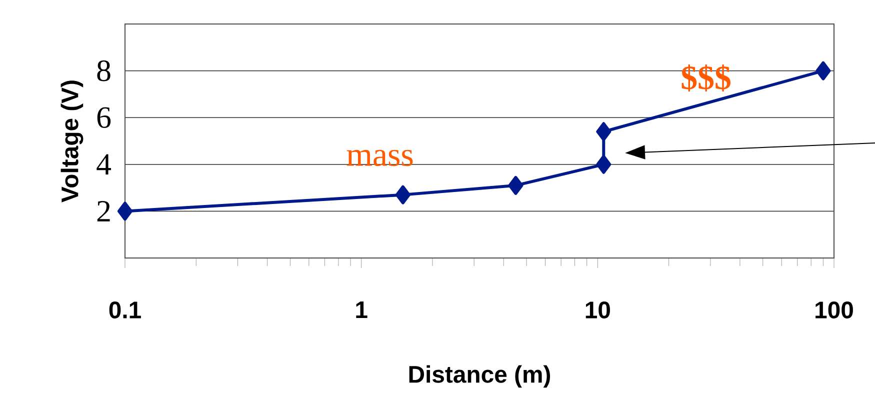  Describe the element at coordinates (103, 71) in the screenshot. I see `y-tick-label: 8` at that location.